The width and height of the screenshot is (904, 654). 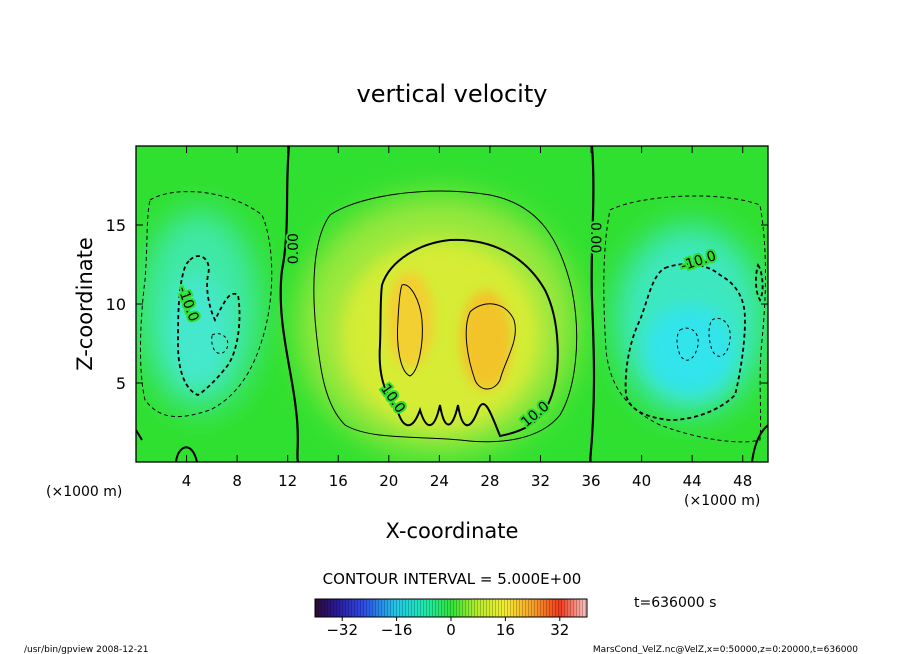 I want to click on downdraft-right-core, so click(x=690, y=350).